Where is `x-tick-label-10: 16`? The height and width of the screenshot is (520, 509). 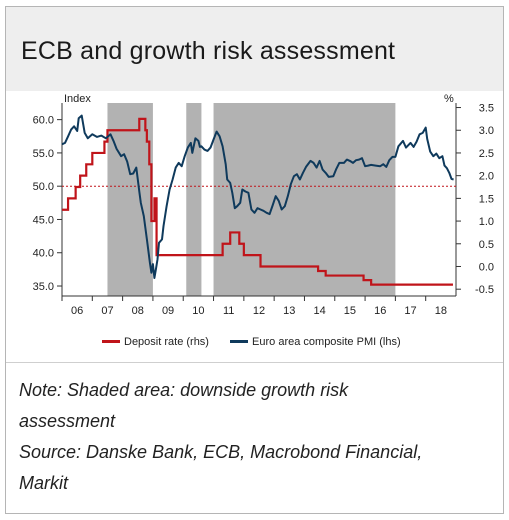
x-tick-label-10: 16 is located at coordinates (380, 311).